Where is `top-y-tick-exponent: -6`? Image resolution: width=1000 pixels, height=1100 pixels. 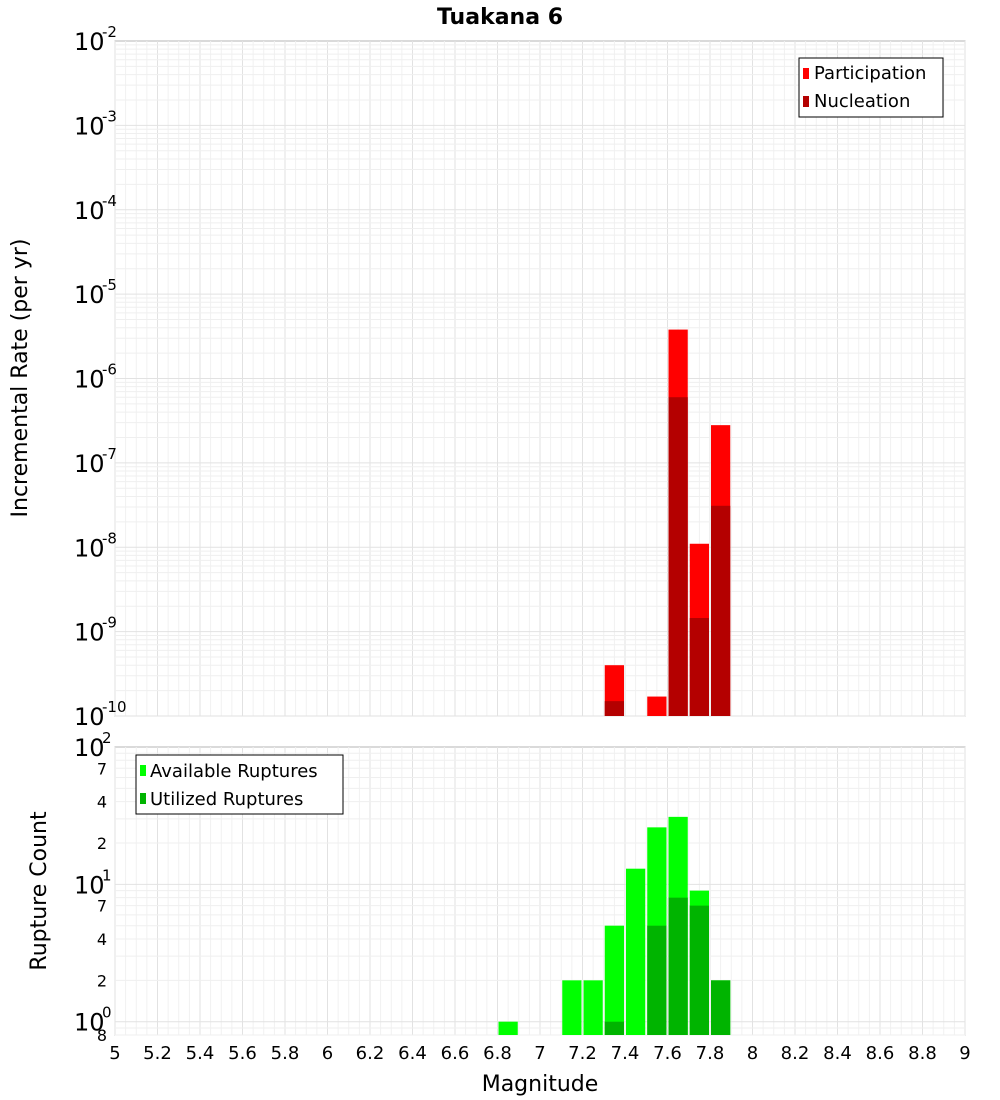 top-y-tick-exponent: -6 is located at coordinates (109, 370).